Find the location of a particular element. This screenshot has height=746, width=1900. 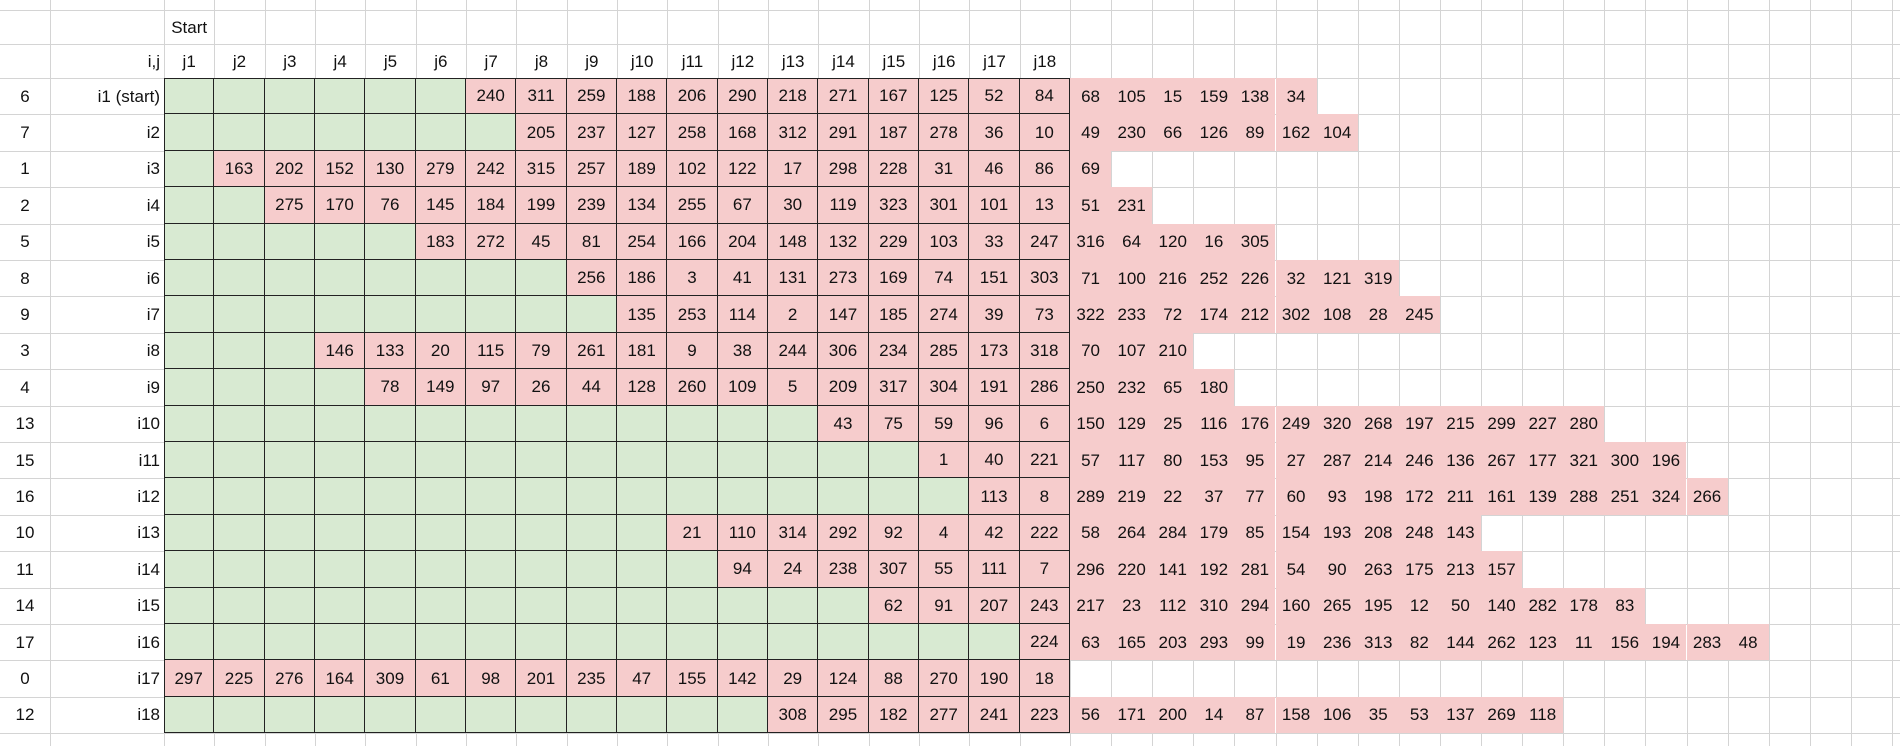

extra-value-cell: 251 is located at coordinates (1625, 496).